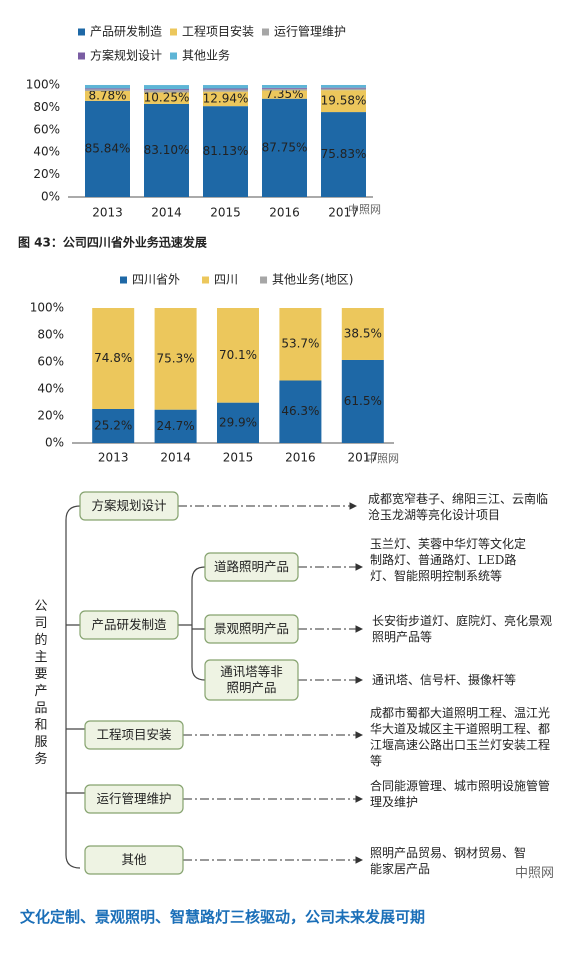  I want to click on value-label: 29.9%, so click(238, 422).